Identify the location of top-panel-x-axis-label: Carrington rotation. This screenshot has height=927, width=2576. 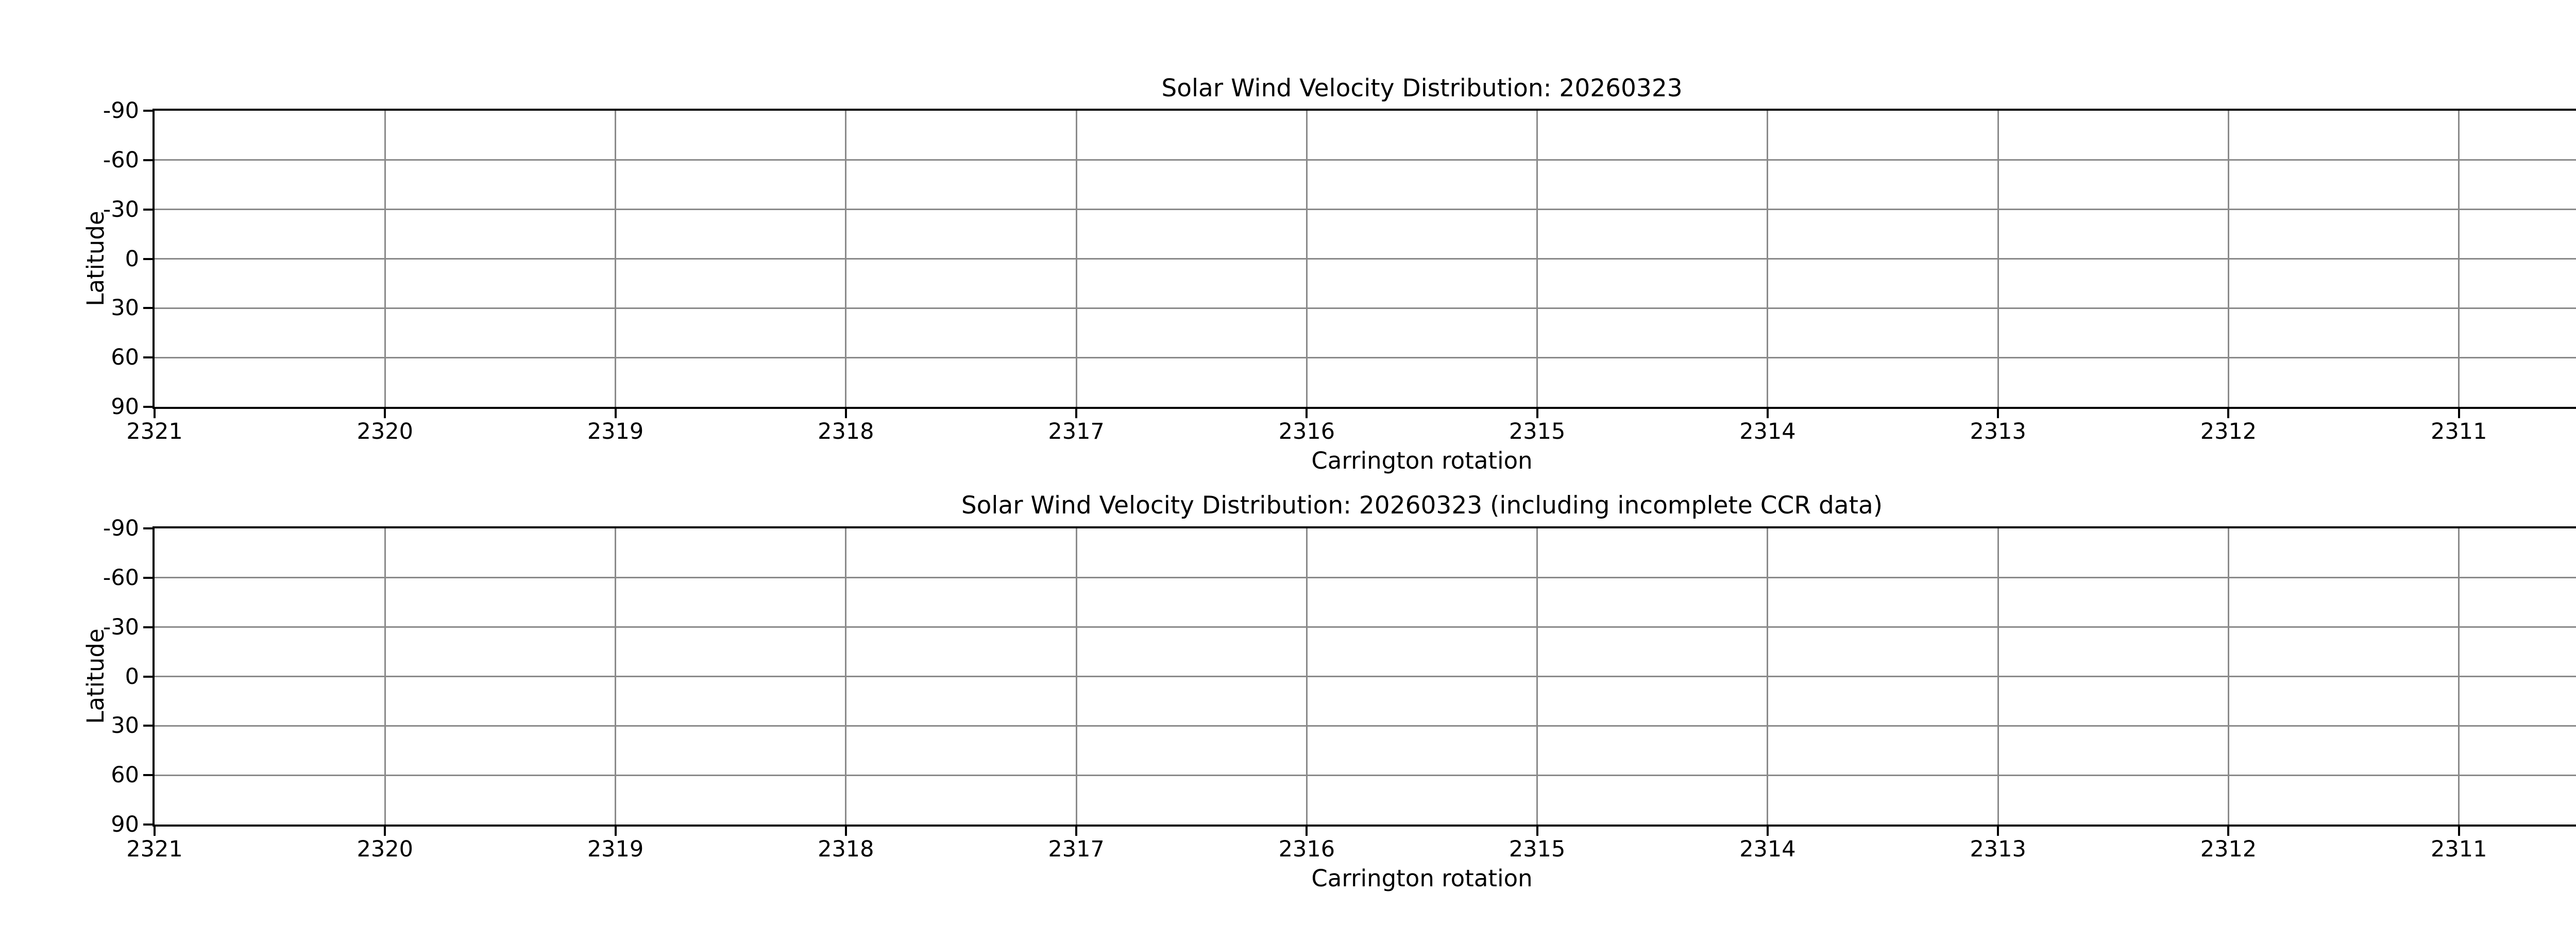
(1422, 460).